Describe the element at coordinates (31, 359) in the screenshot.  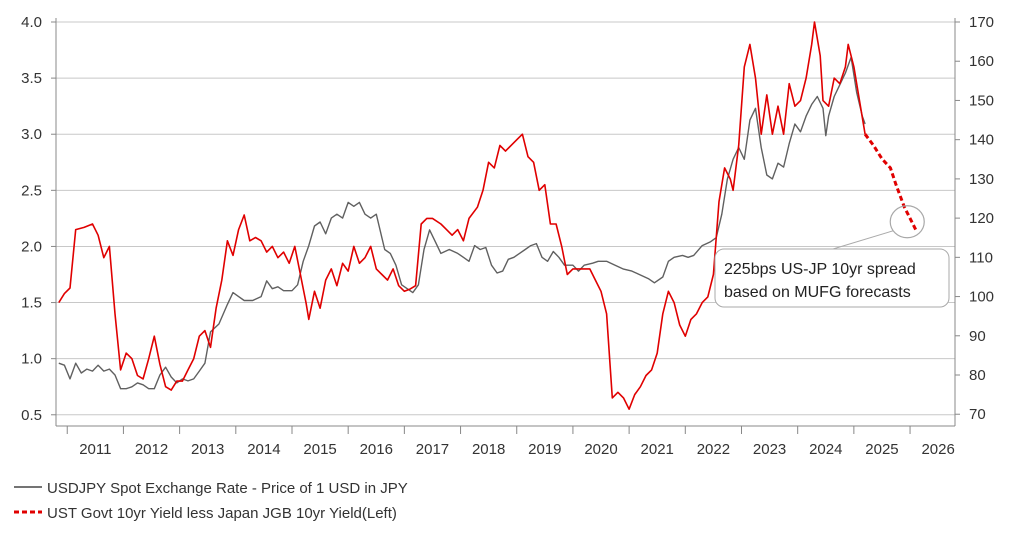
I see `left-tick-label: 1.0` at that location.